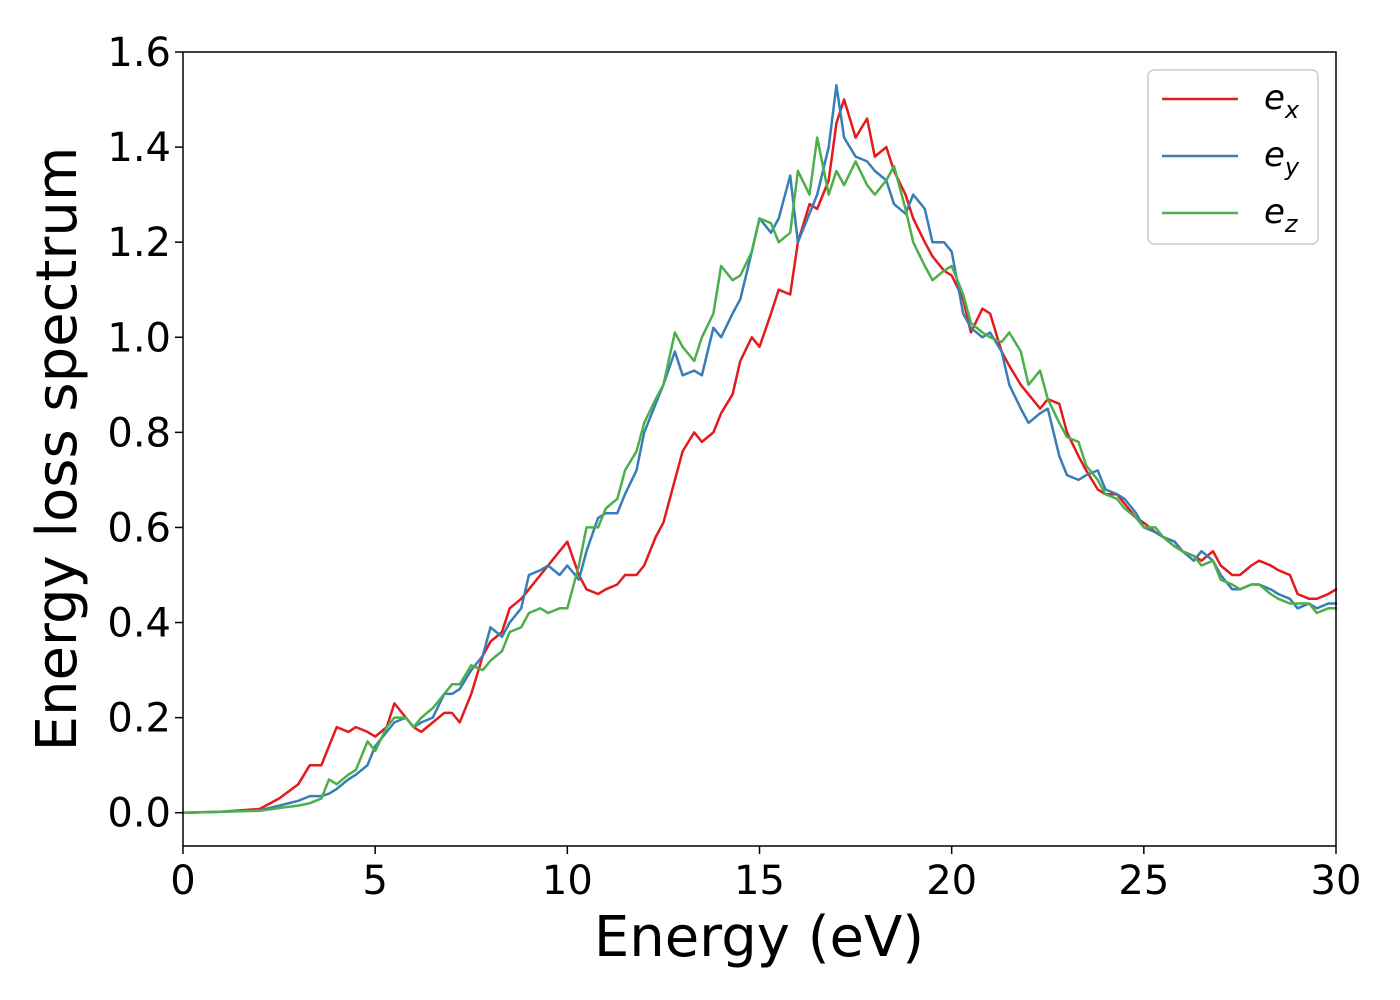 The image size is (1400, 1000). What do you see at coordinates (139, 53) in the screenshot?
I see `y-tick-label: 1.6` at bounding box center [139, 53].